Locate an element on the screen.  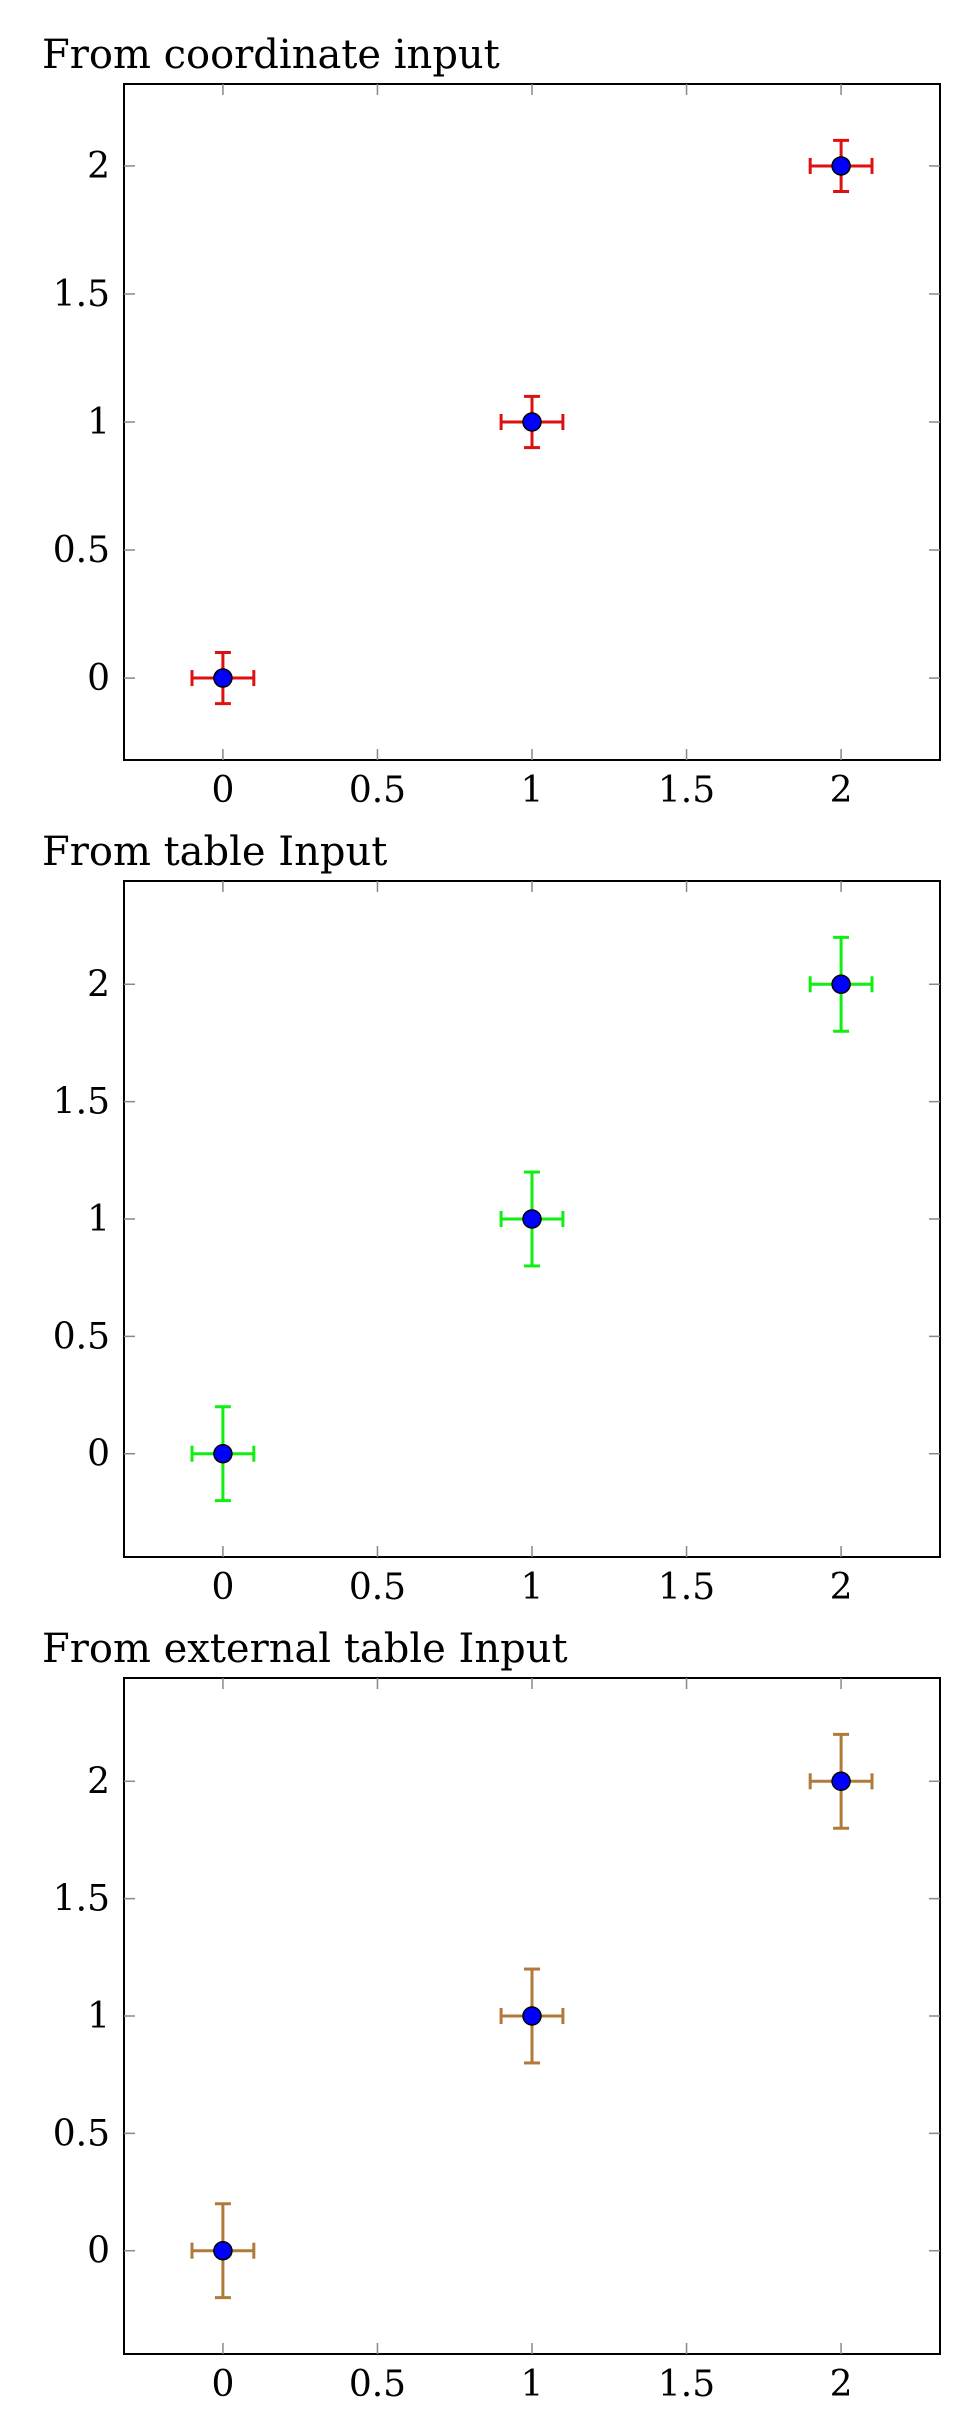
chart-title: From table Input is located at coordinates (214, 852).